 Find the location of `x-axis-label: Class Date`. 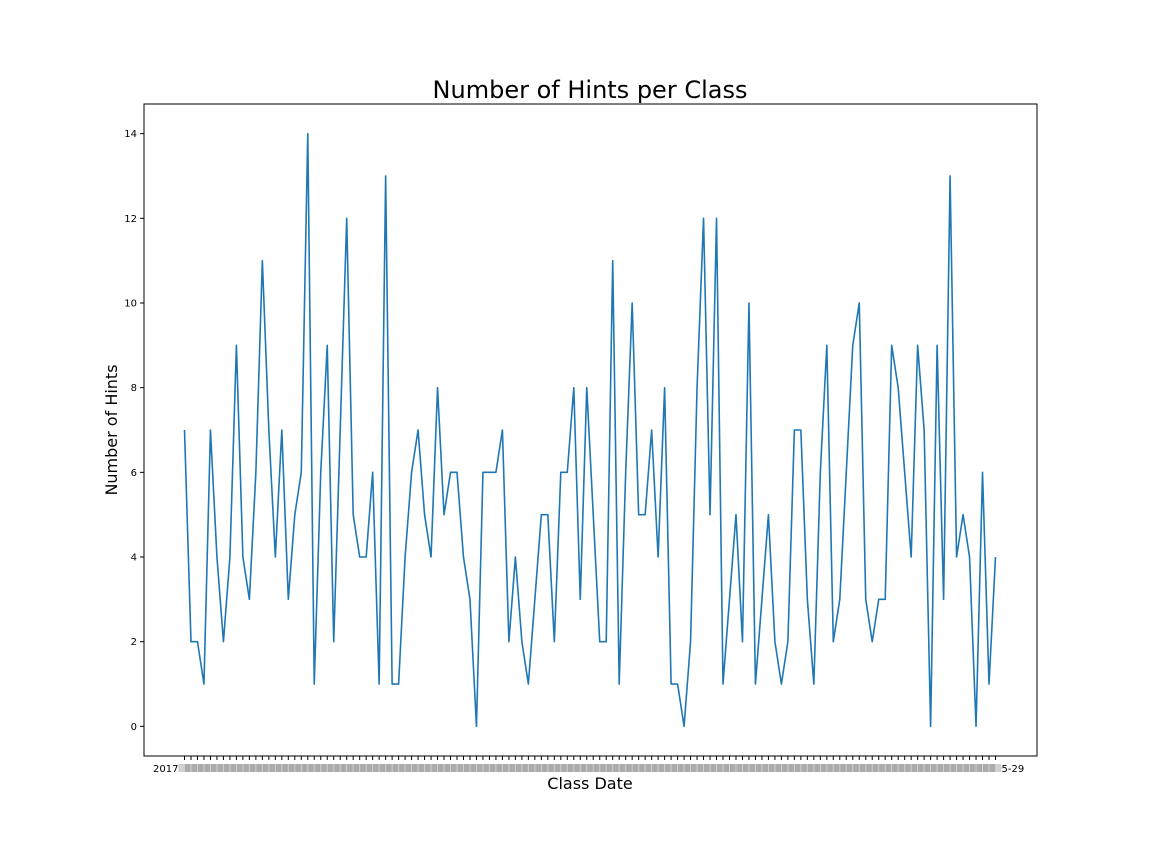

x-axis-label: Class Date is located at coordinates (589, 783).